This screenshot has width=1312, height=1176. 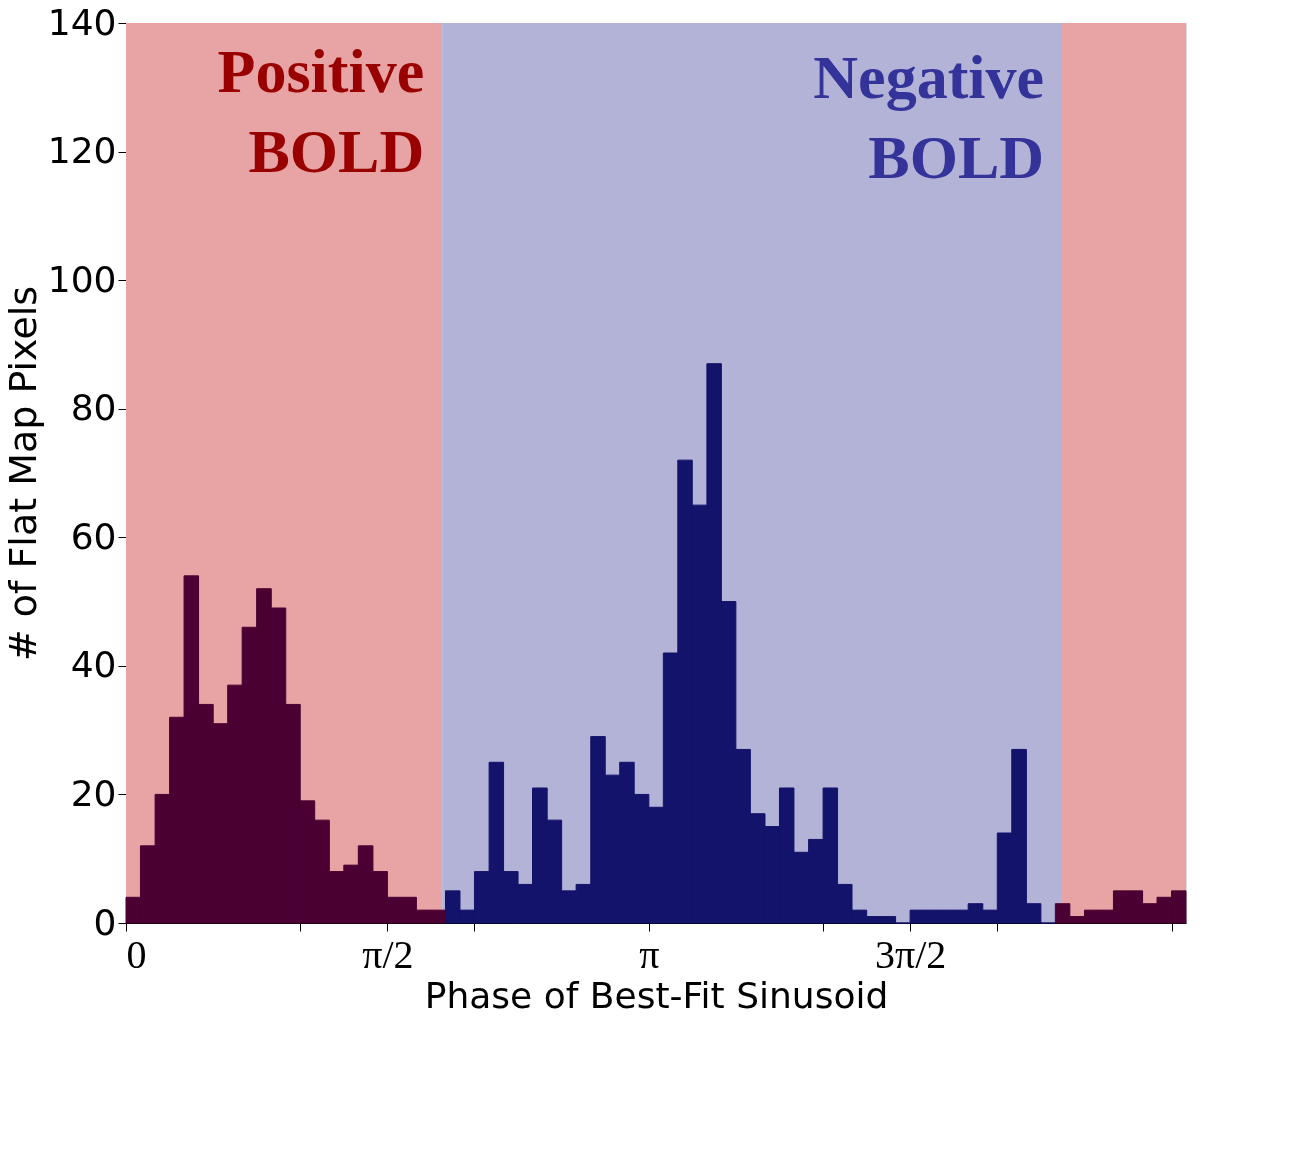 What do you see at coordinates (93, 665) in the screenshot?
I see `y-tick-label: 40` at bounding box center [93, 665].